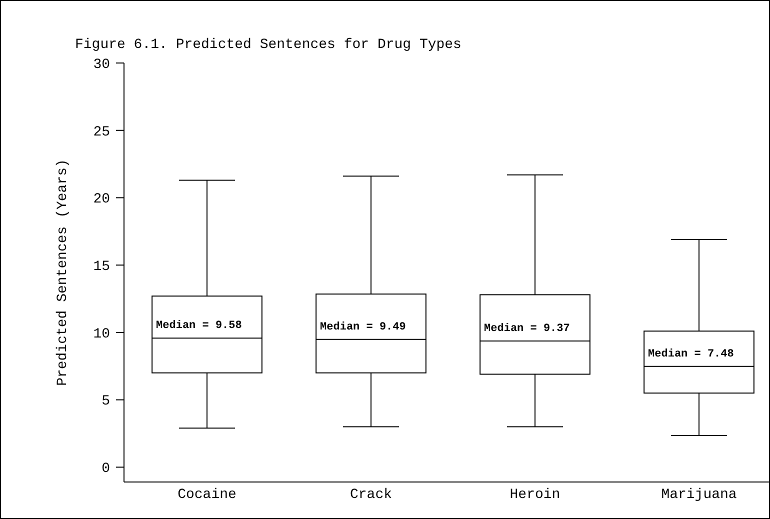 The width and height of the screenshot is (770, 519). What do you see at coordinates (101, 200) in the screenshot?
I see `y-tick-label: 20` at bounding box center [101, 200].